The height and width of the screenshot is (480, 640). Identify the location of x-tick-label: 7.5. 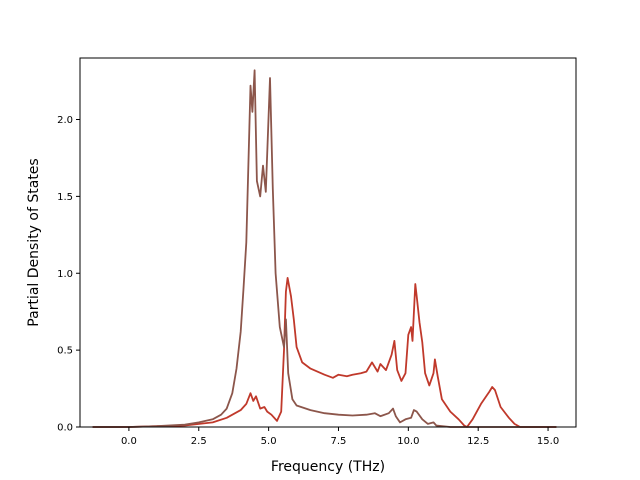
(339, 441).